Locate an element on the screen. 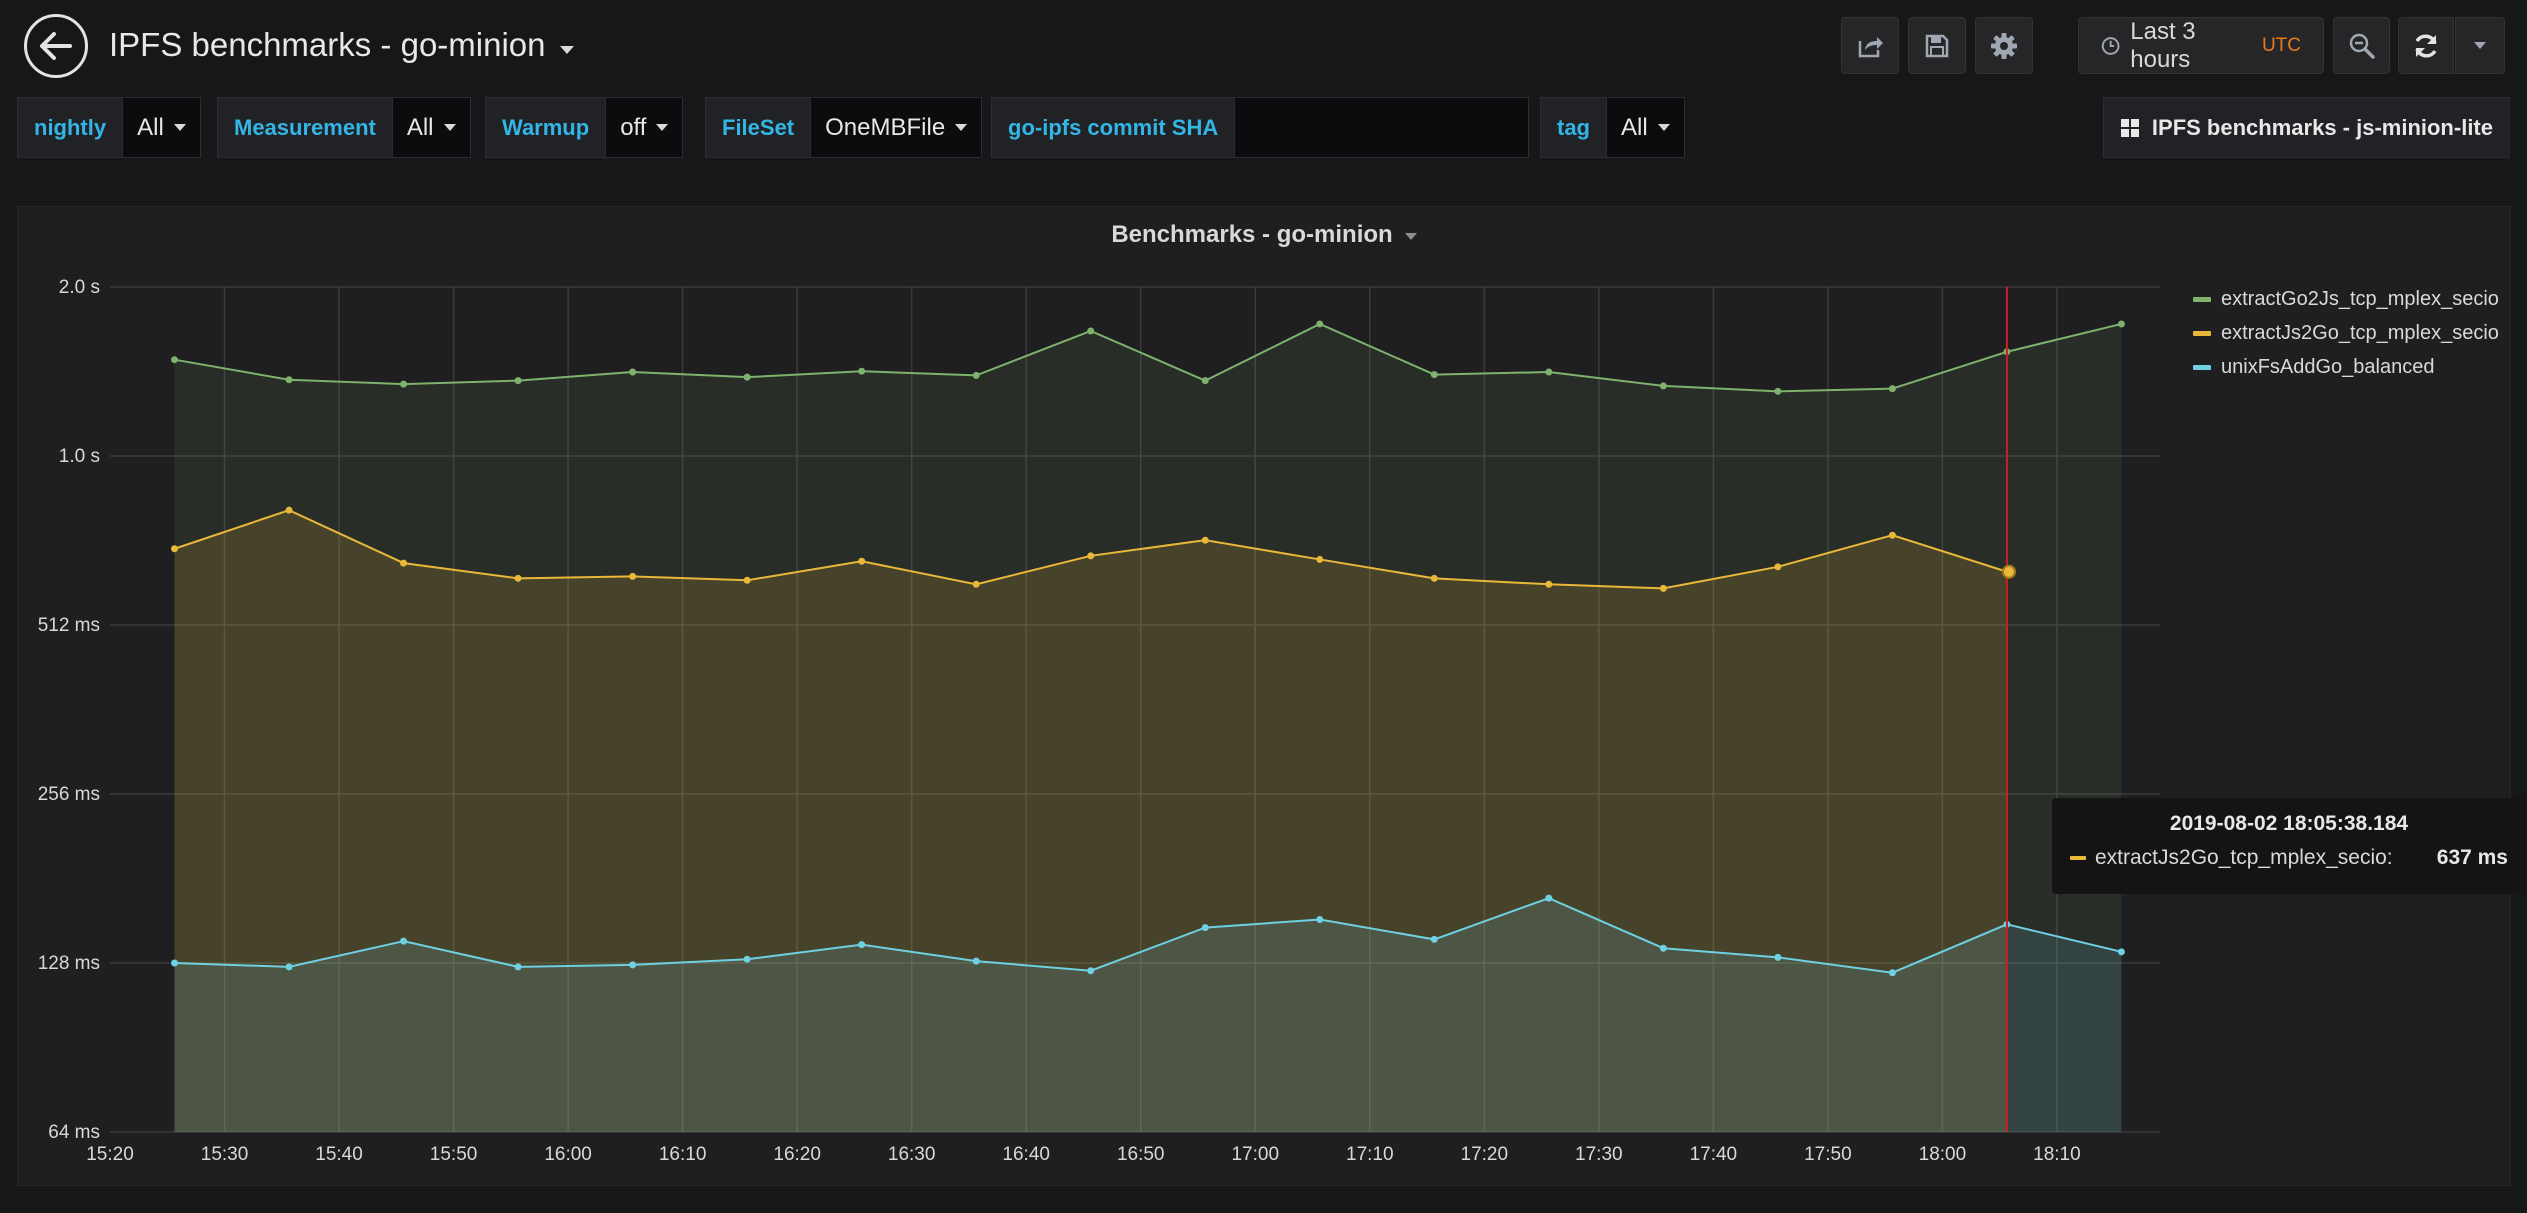 The width and height of the screenshot is (2527, 1213). series-area is located at coordinates (1148, 1015).